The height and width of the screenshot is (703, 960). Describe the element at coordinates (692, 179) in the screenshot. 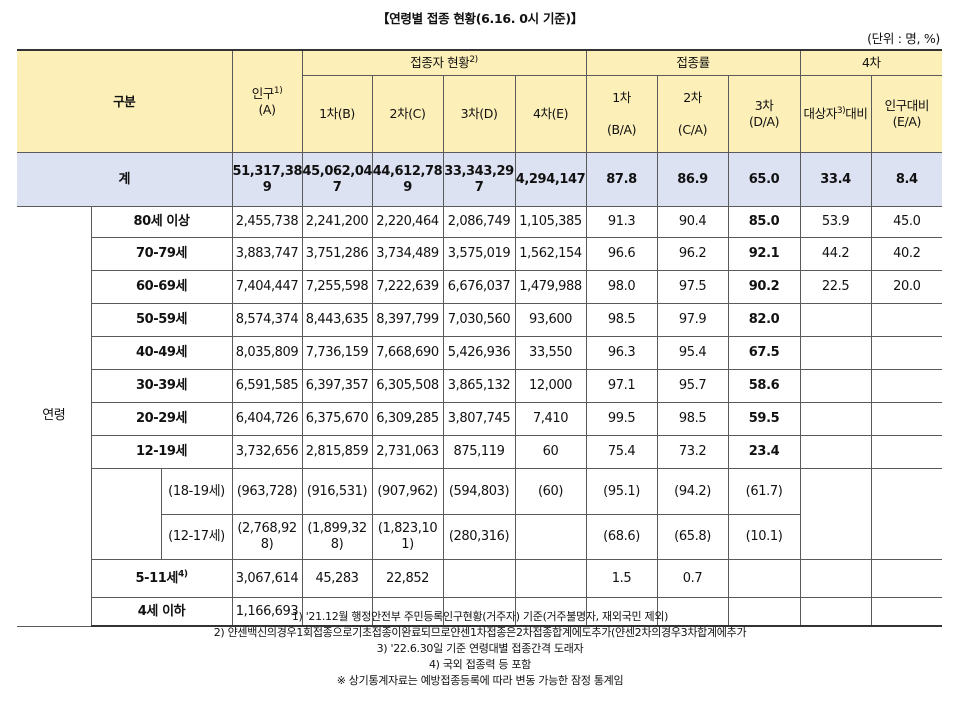

I see `total-r2: 86.9` at that location.